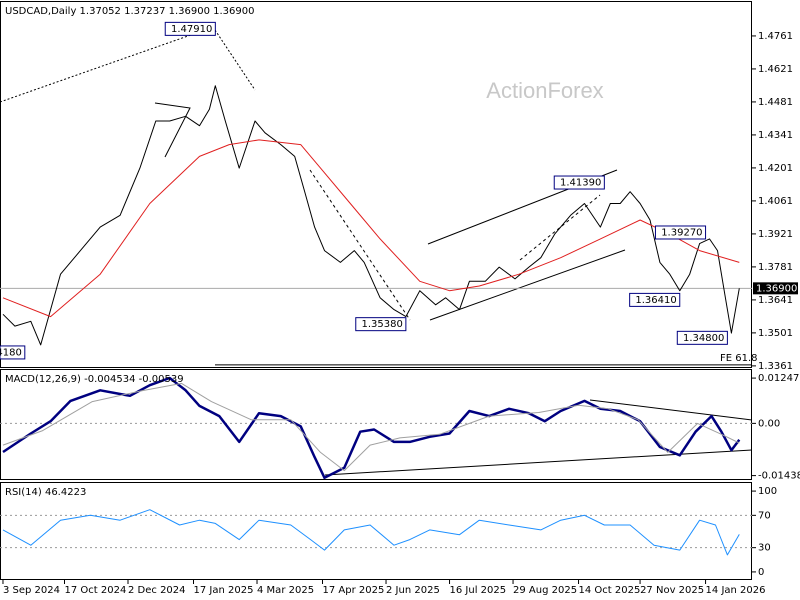 Image resolution: width=800 pixels, height=600 pixels. Describe the element at coordinates (775, 69) in the screenshot. I see `y-tick-label: 1.4621` at that location.